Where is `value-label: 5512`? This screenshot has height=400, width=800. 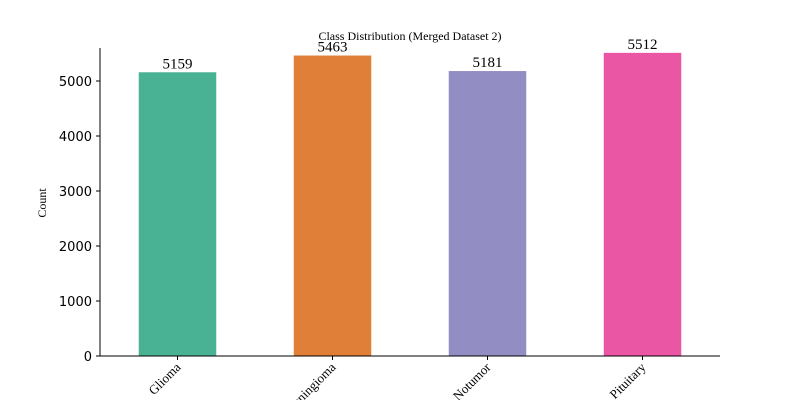
value-label: 5512 is located at coordinates (643, 45).